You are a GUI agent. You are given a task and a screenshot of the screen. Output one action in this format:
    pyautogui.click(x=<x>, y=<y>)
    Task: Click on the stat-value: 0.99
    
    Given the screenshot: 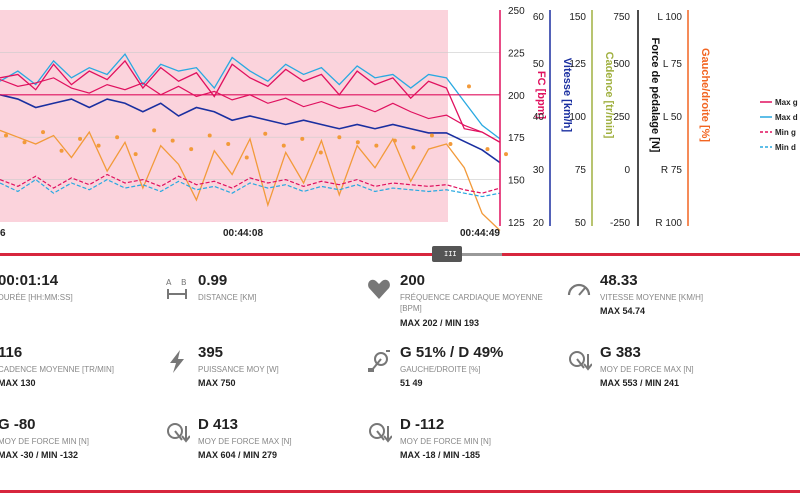 What is the action you would take?
    pyautogui.click(x=213, y=280)
    